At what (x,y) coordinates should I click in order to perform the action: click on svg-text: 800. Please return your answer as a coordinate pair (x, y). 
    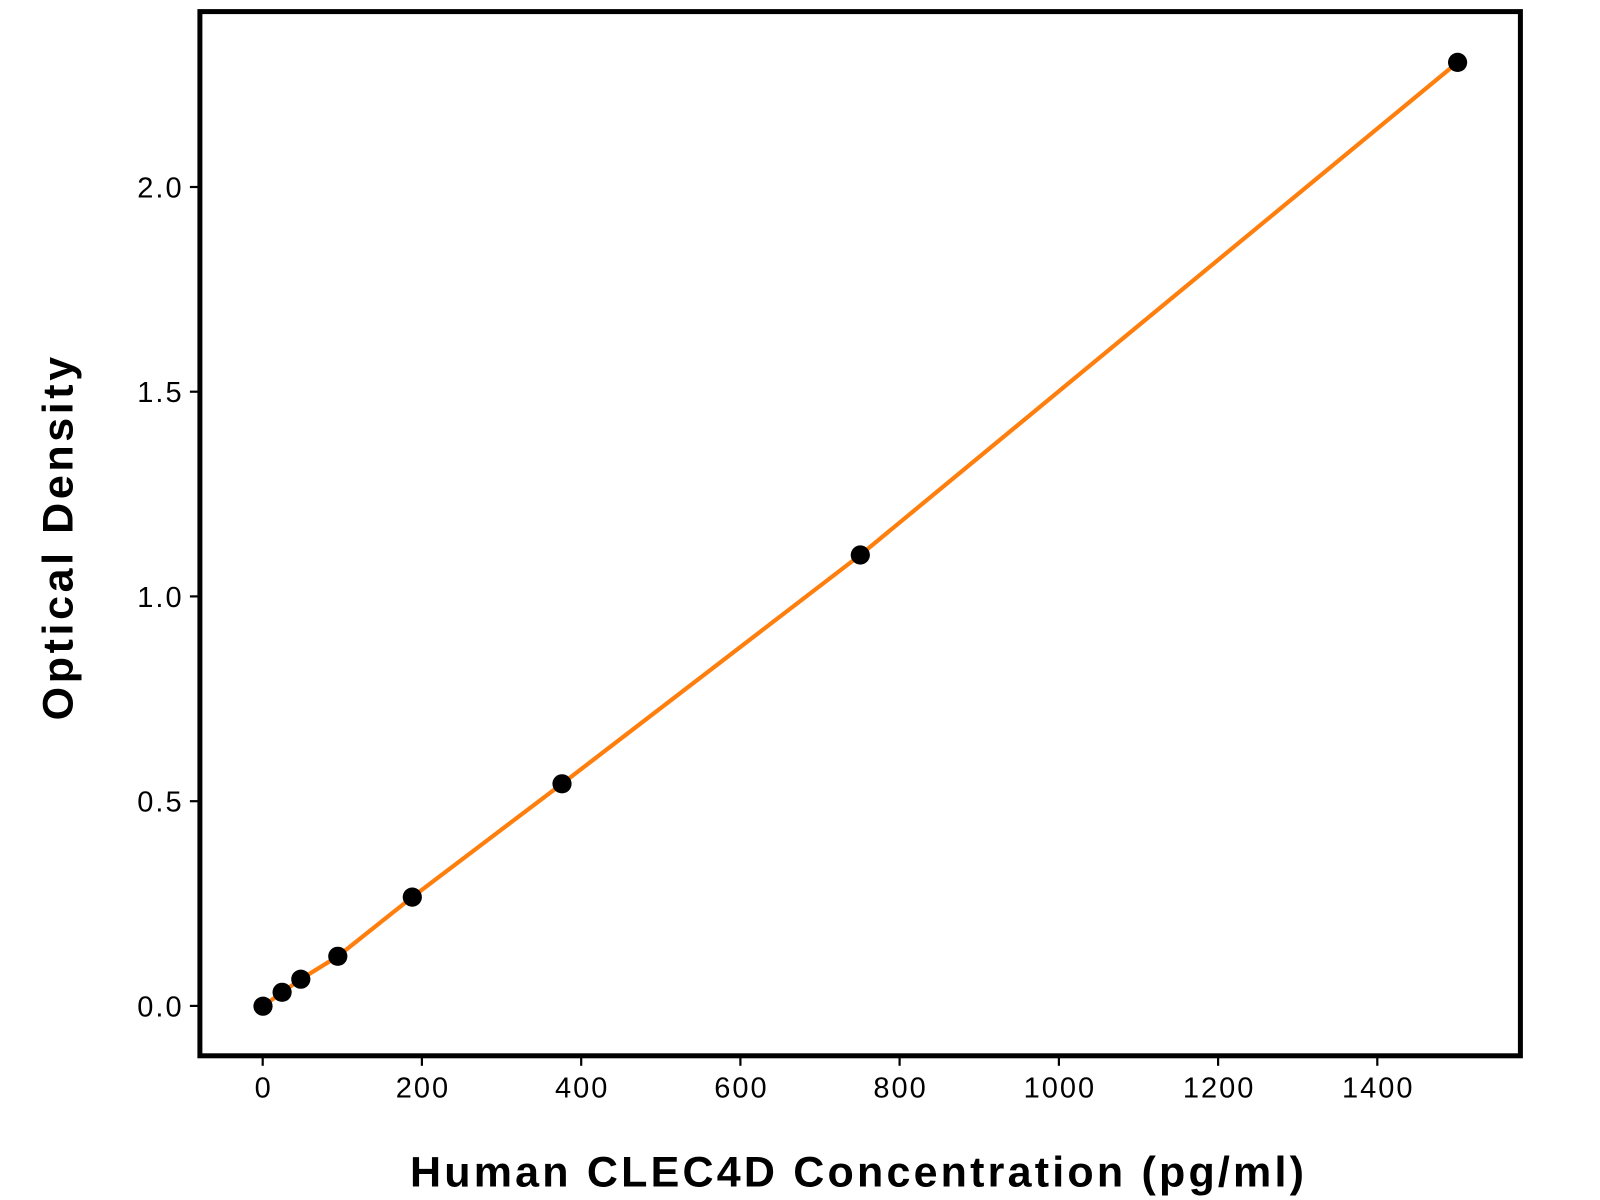
    Looking at the image, I should click on (900, 1088).